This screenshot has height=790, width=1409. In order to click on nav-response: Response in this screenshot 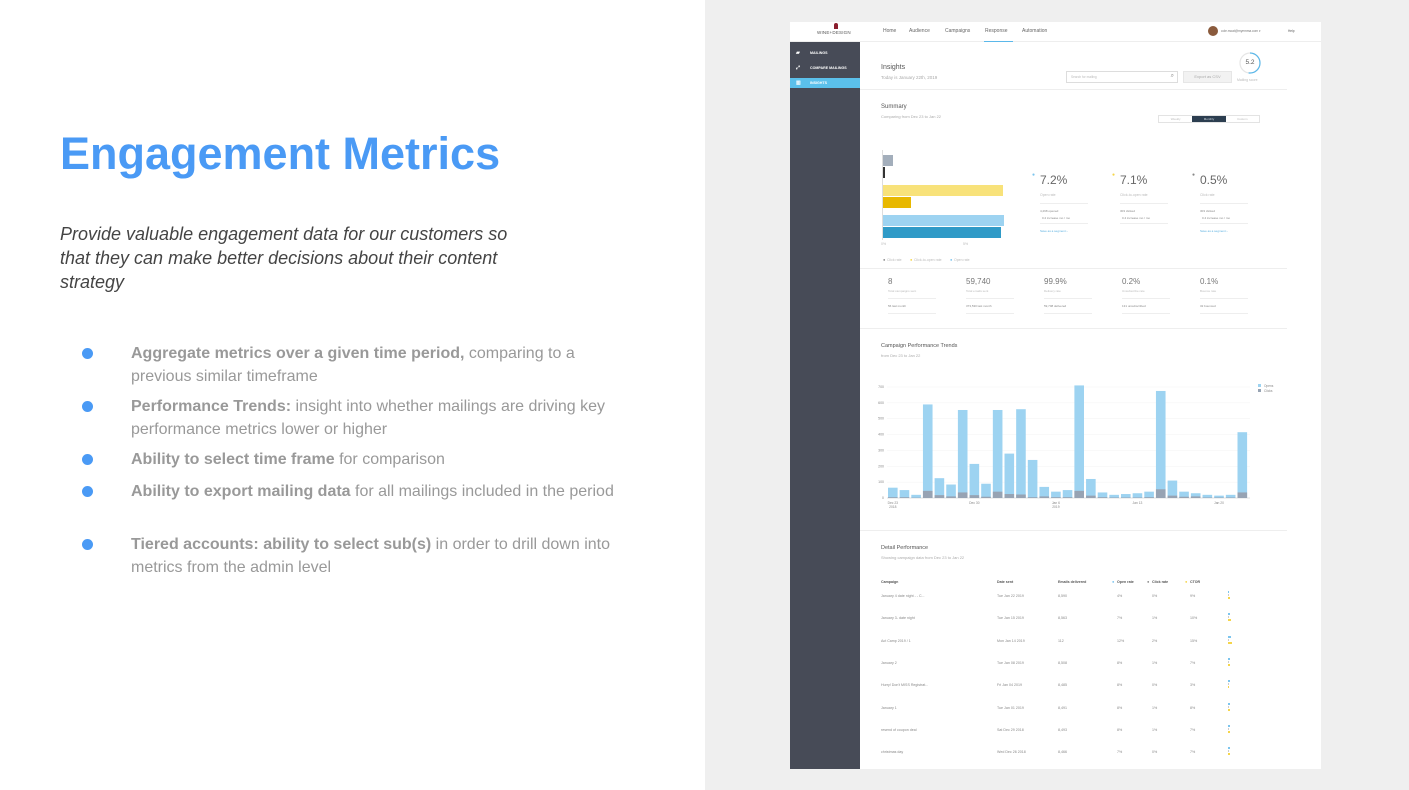, I will do `click(996, 31)`.